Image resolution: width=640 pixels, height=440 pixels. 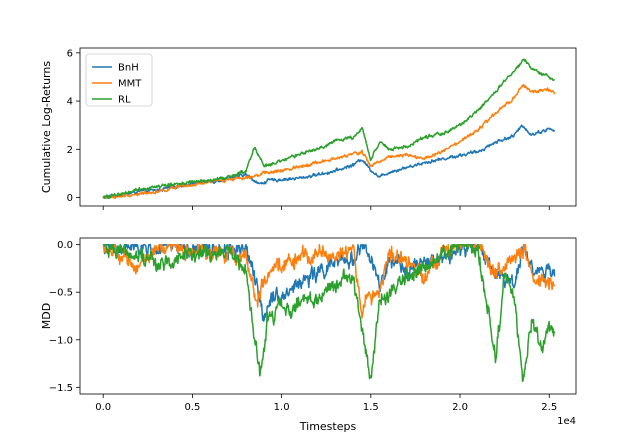 I want to click on y-tick-label: 0, so click(x=70, y=198).